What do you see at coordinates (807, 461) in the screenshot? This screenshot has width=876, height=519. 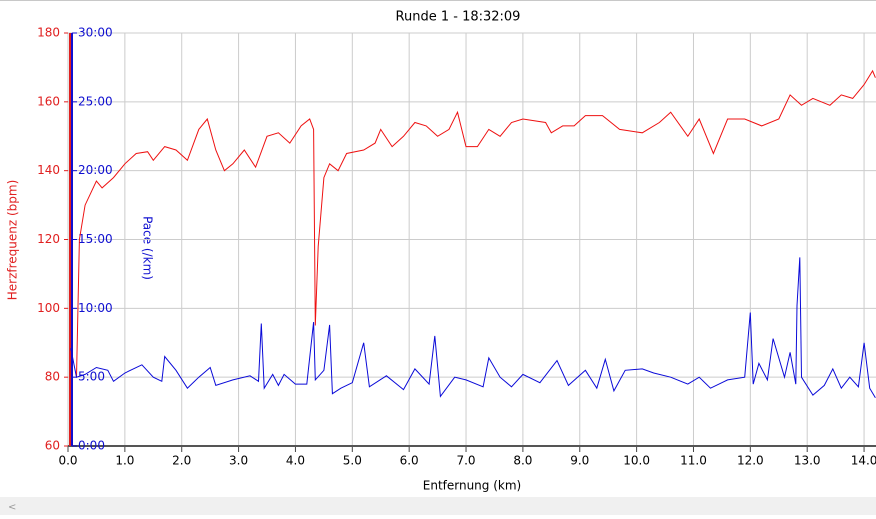 I see `x-tick-label: 13.0` at bounding box center [807, 461].